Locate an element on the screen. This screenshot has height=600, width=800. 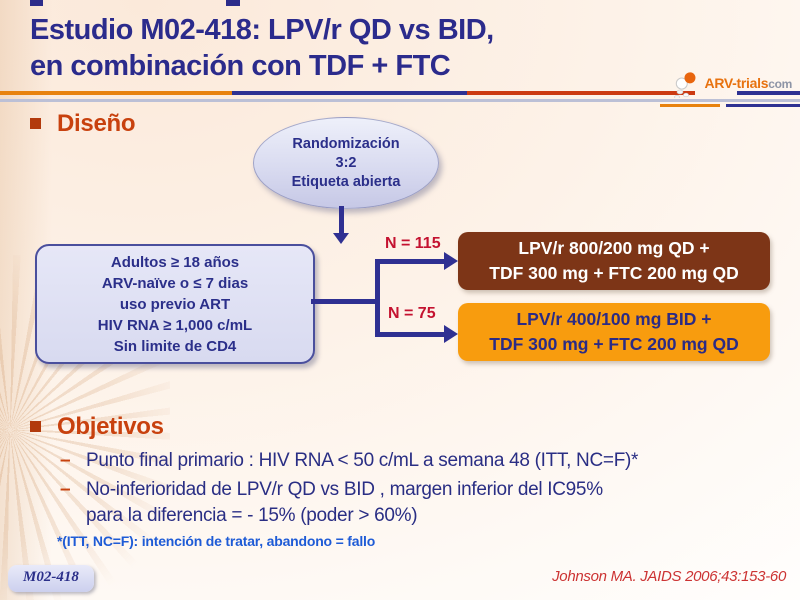
logo-text: ARV-trialscom is located at coordinates (748, 83).